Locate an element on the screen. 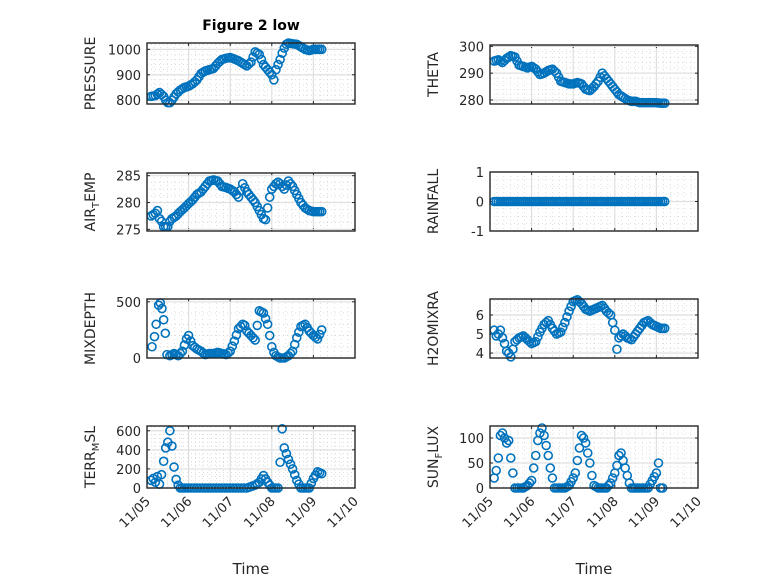  x-tick-label: 11/08 is located at coordinates (260, 512).